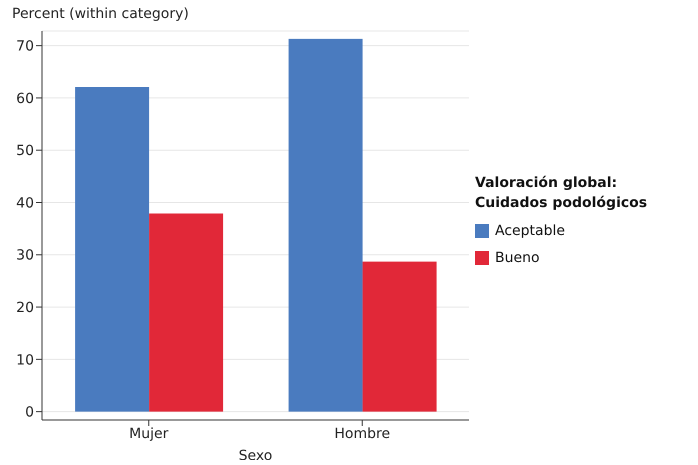 The height and width of the screenshot is (465, 698). I want to click on y-tick-label: 0, so click(29, 412).